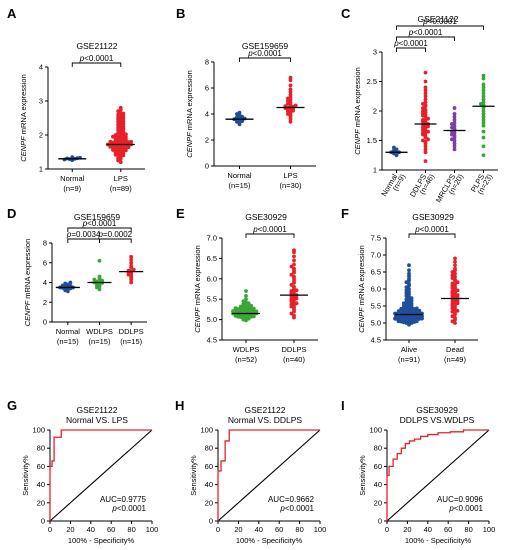 Image resolution: width=514 pixels, height=550 pixels. I want to click on x-category-label: LPS, so click(121, 178).